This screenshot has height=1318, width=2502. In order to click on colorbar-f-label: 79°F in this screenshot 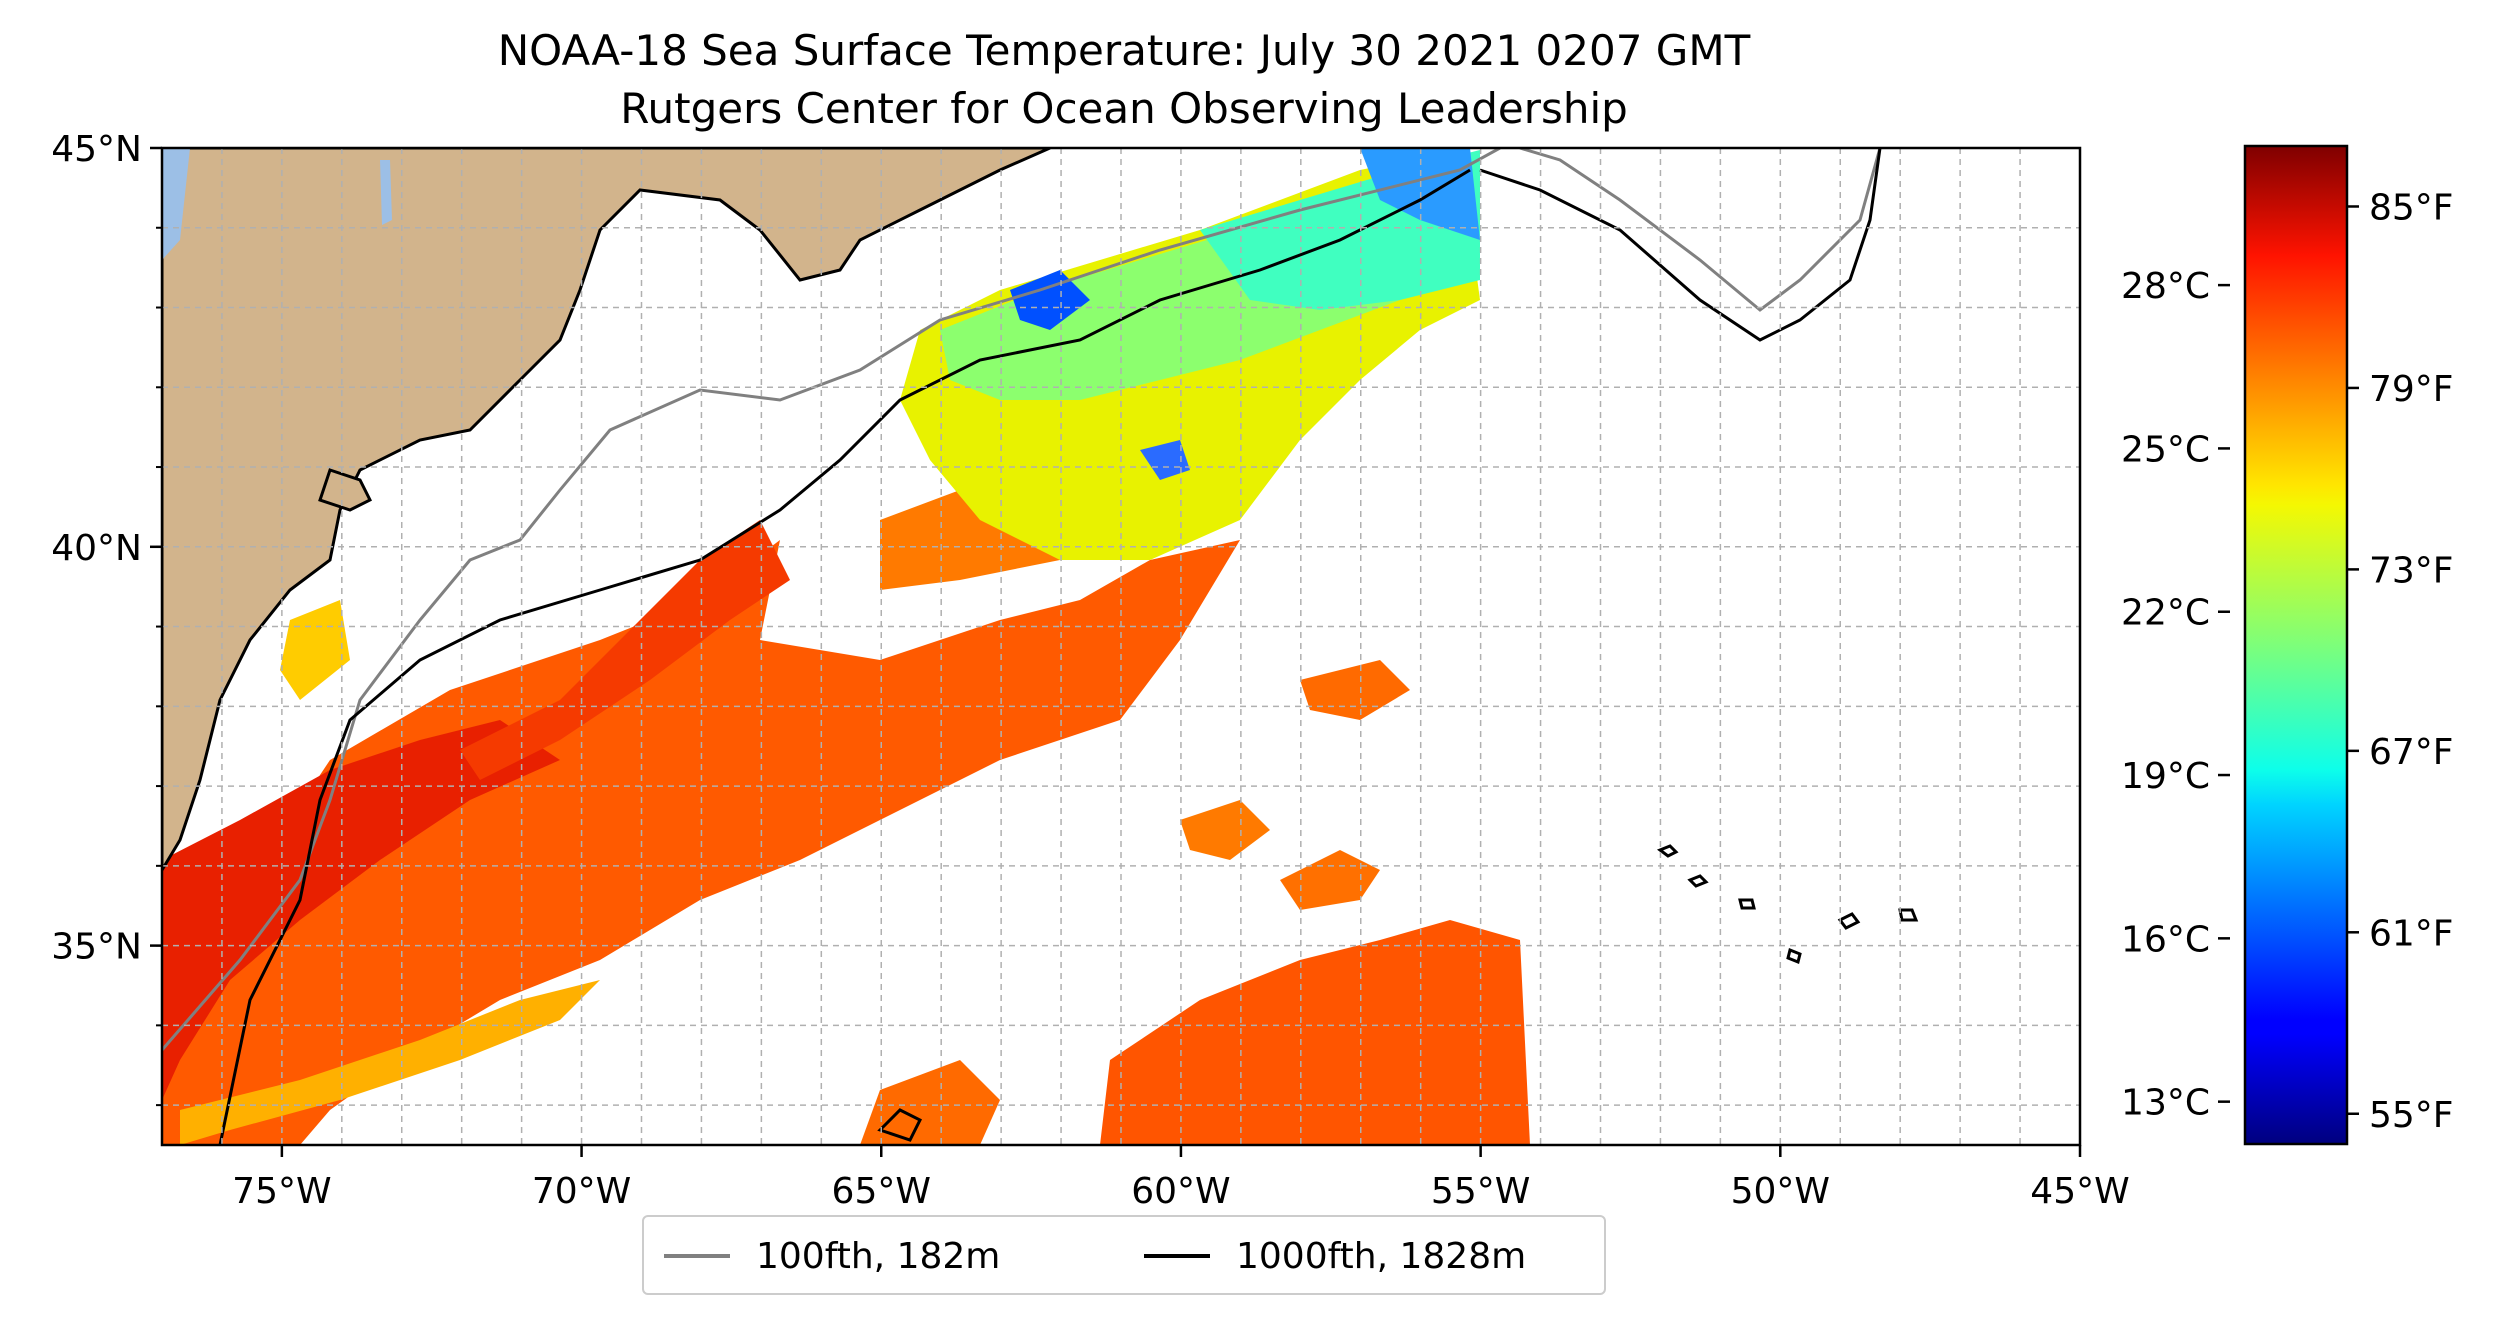, I will do `click(2411, 389)`.